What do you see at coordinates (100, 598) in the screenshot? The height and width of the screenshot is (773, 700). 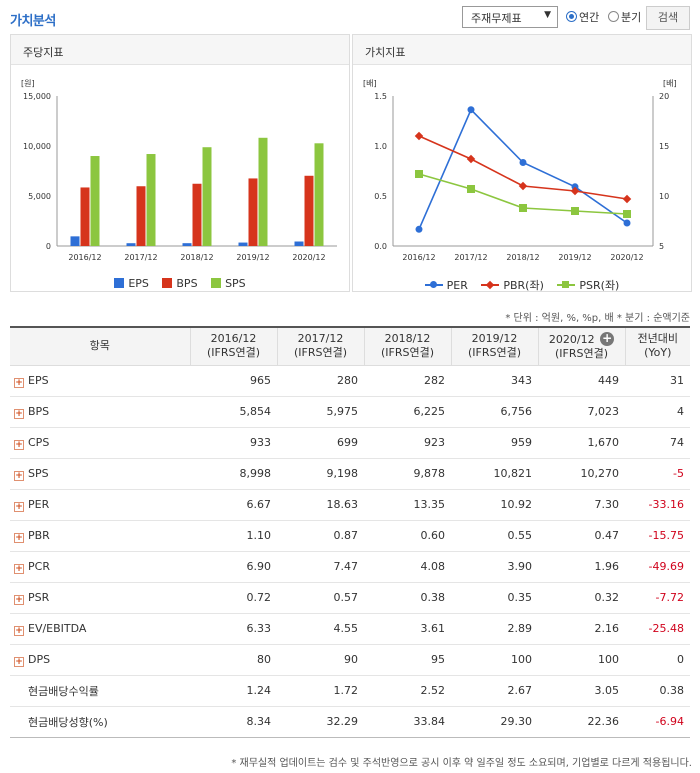 I see `row-label-cell: + PSR` at bounding box center [100, 598].